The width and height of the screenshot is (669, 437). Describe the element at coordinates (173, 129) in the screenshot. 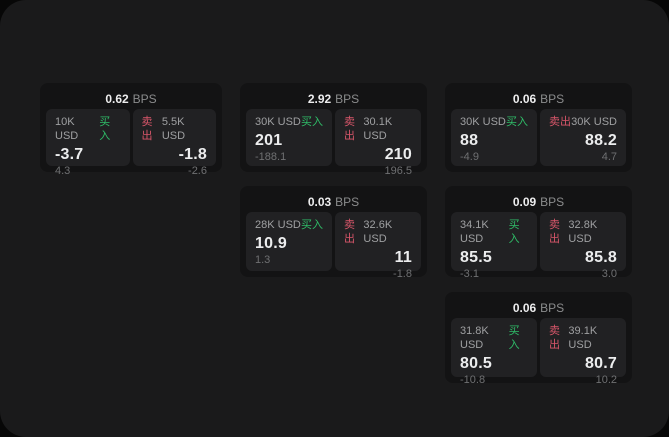

I see `sell-amount: 5.5K USD` at that location.